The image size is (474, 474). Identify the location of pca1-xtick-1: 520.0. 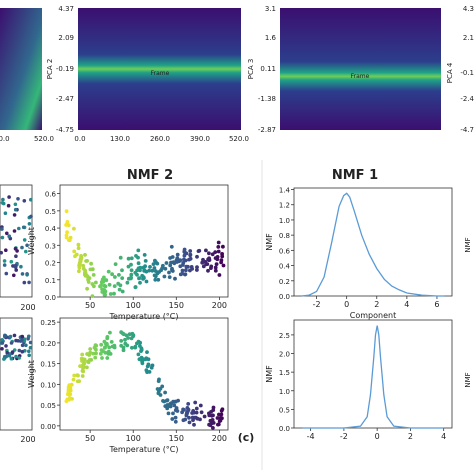
(44, 139).